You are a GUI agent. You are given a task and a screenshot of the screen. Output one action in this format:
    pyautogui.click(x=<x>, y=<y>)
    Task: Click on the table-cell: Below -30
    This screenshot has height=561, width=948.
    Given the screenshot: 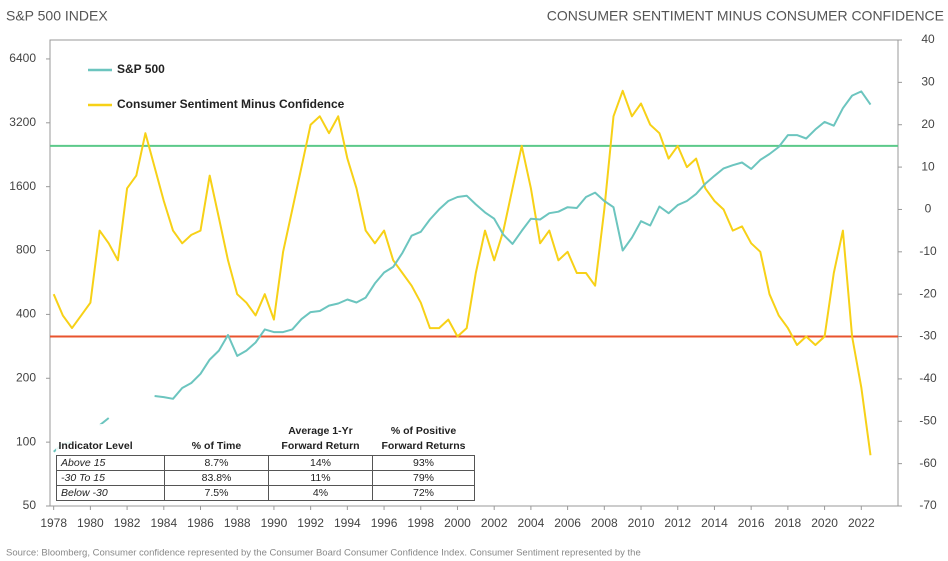 What is the action you would take?
    pyautogui.click(x=110, y=493)
    